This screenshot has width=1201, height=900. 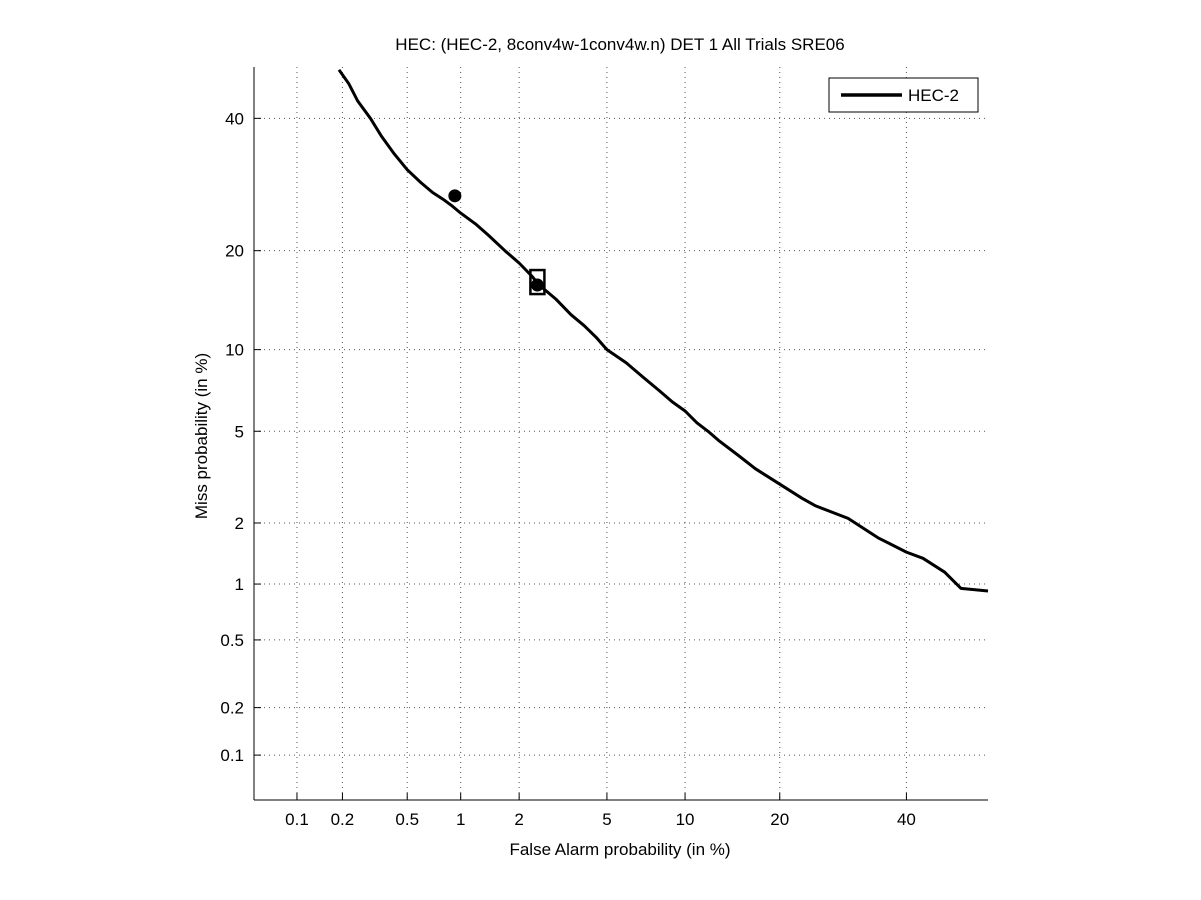 I want to click on y-axis-label: Miss probability (in %), so click(x=201, y=436).